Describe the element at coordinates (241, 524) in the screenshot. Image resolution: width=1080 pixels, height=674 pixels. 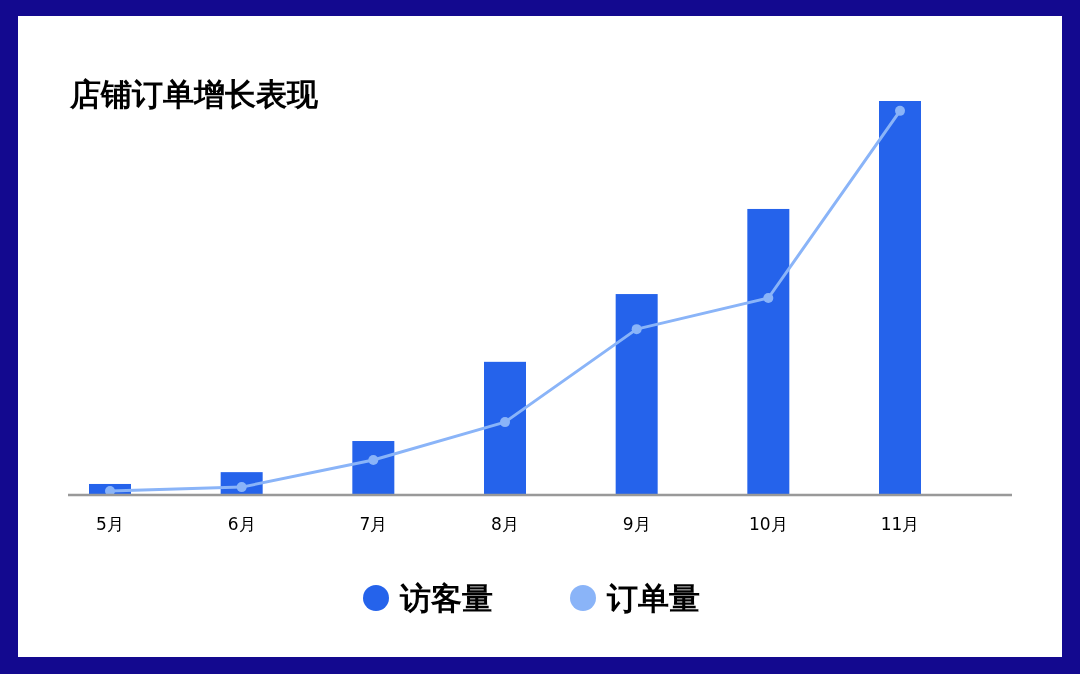
I see `x-tick-label: 6月` at that location.